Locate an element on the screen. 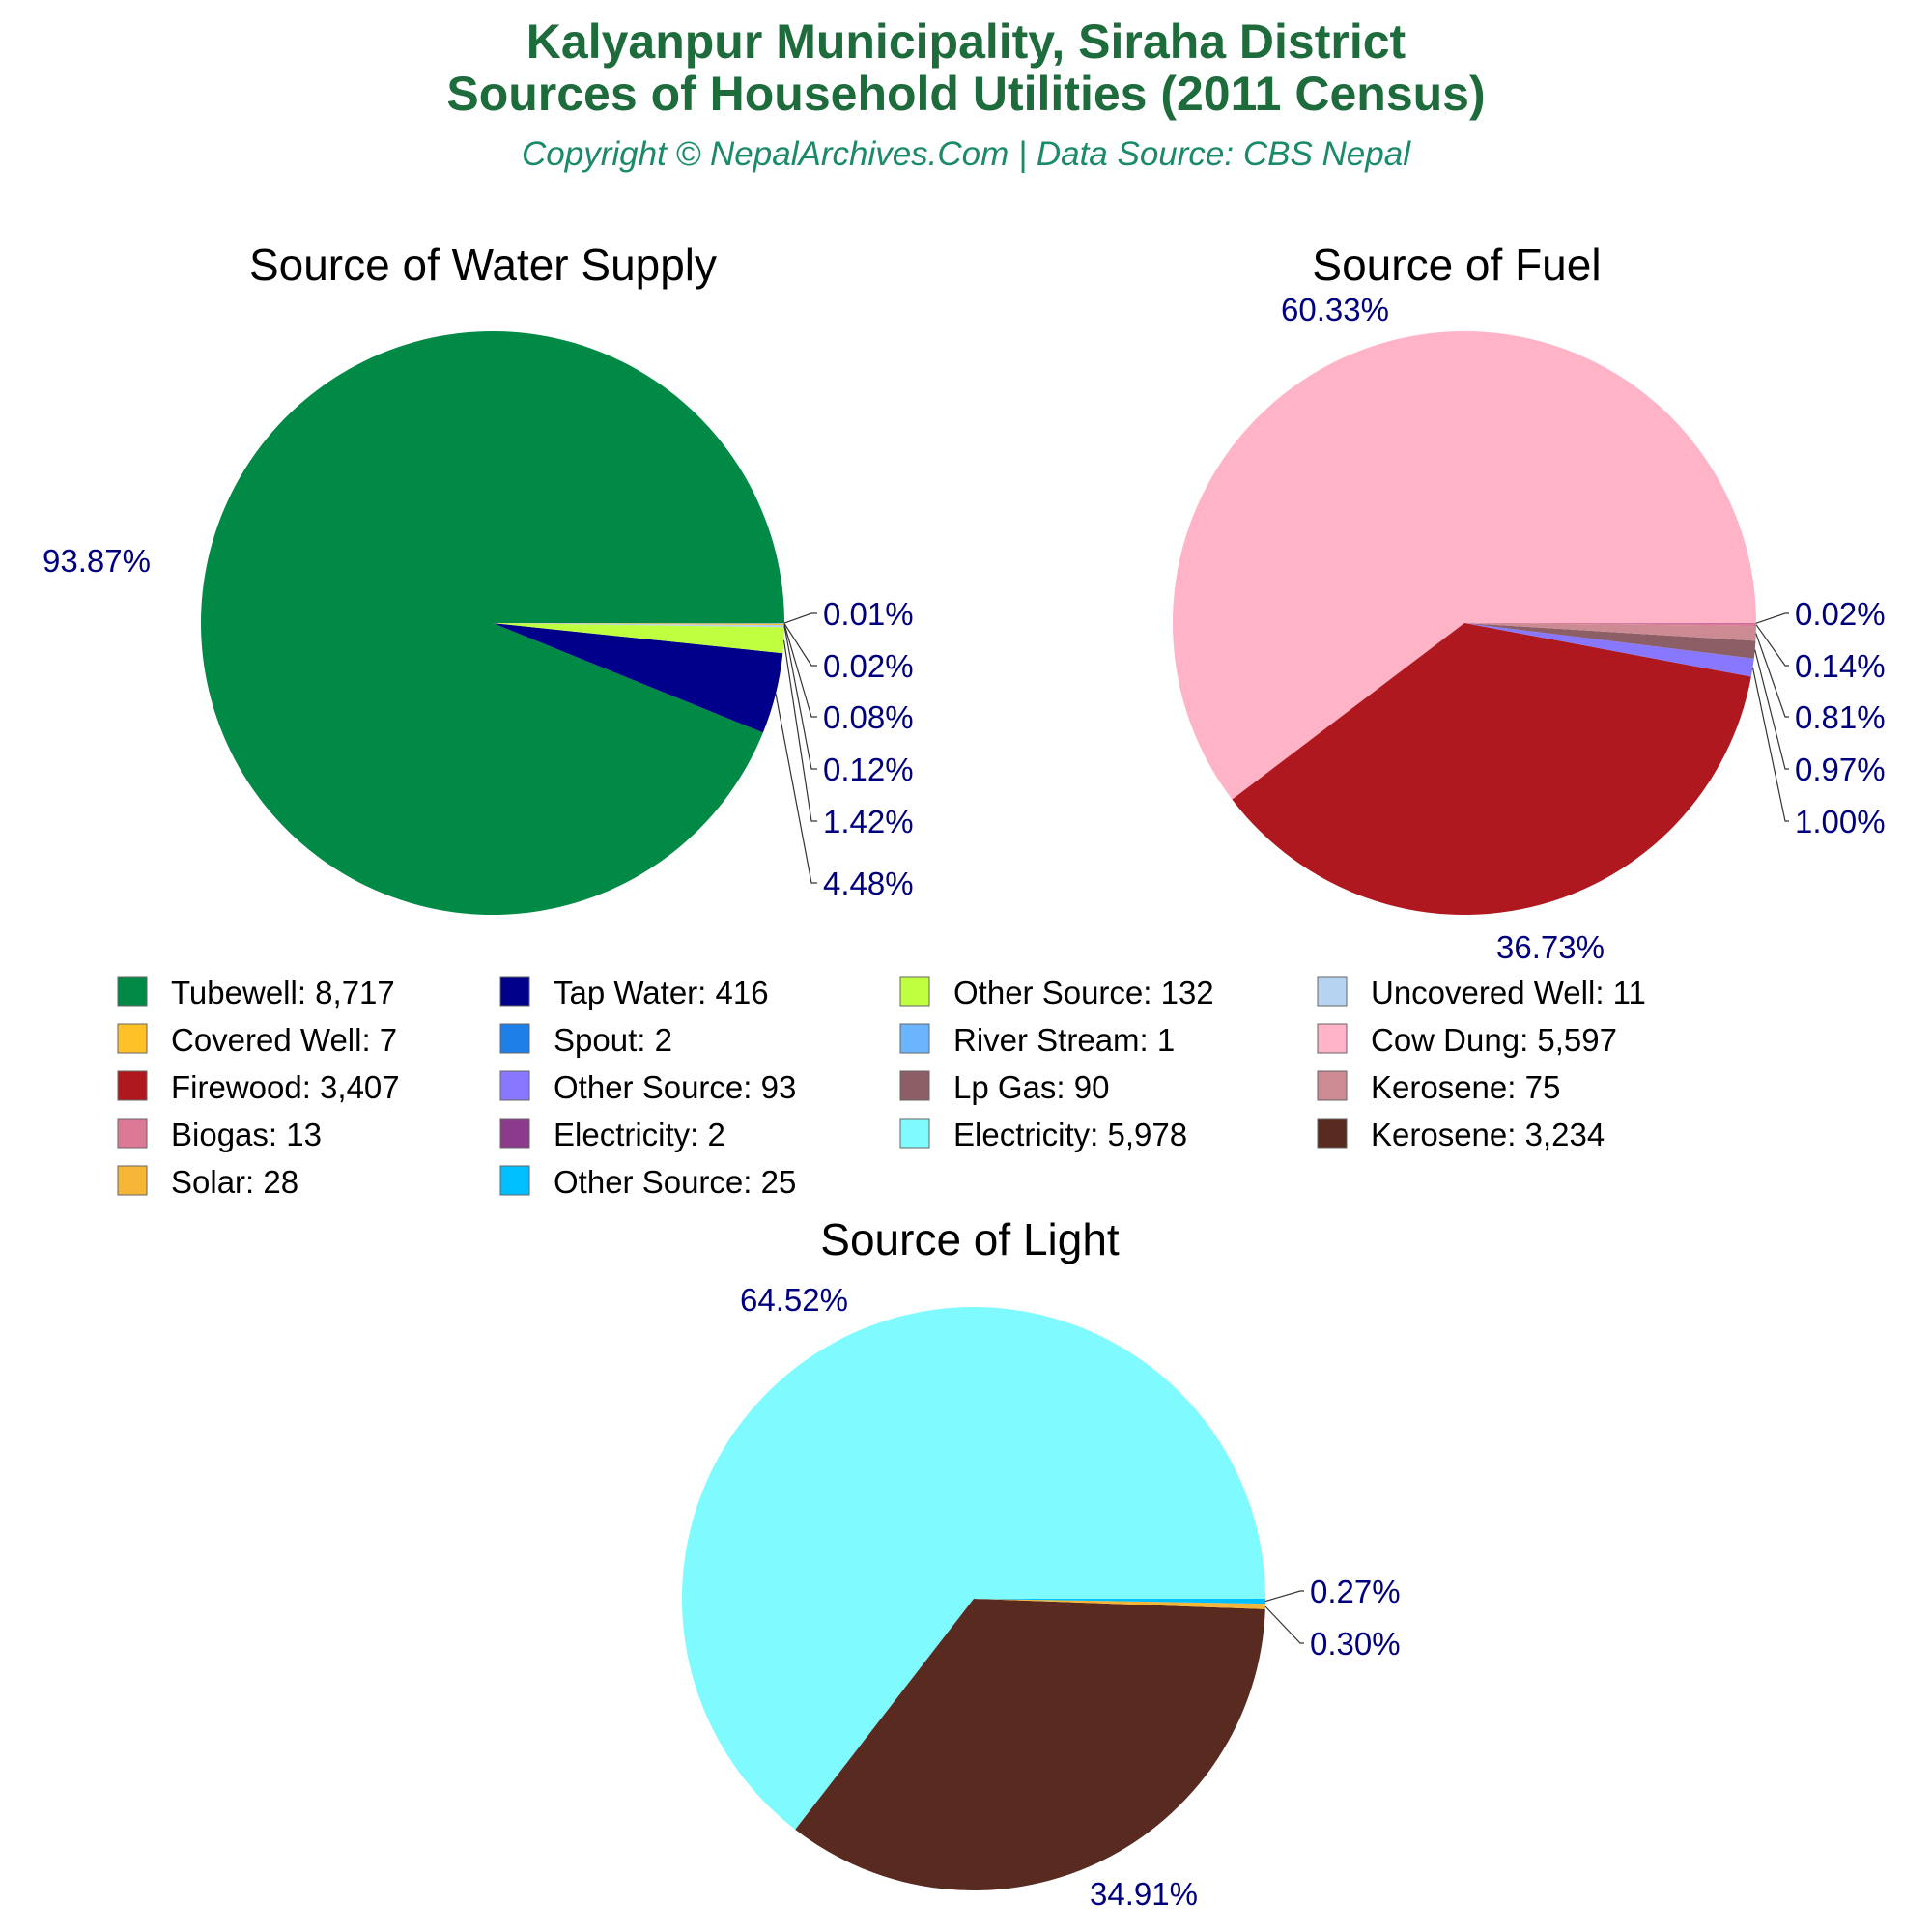 The image size is (1932, 1932). fuel-percent-label-lp-gas: 0.97% is located at coordinates (1840, 769).